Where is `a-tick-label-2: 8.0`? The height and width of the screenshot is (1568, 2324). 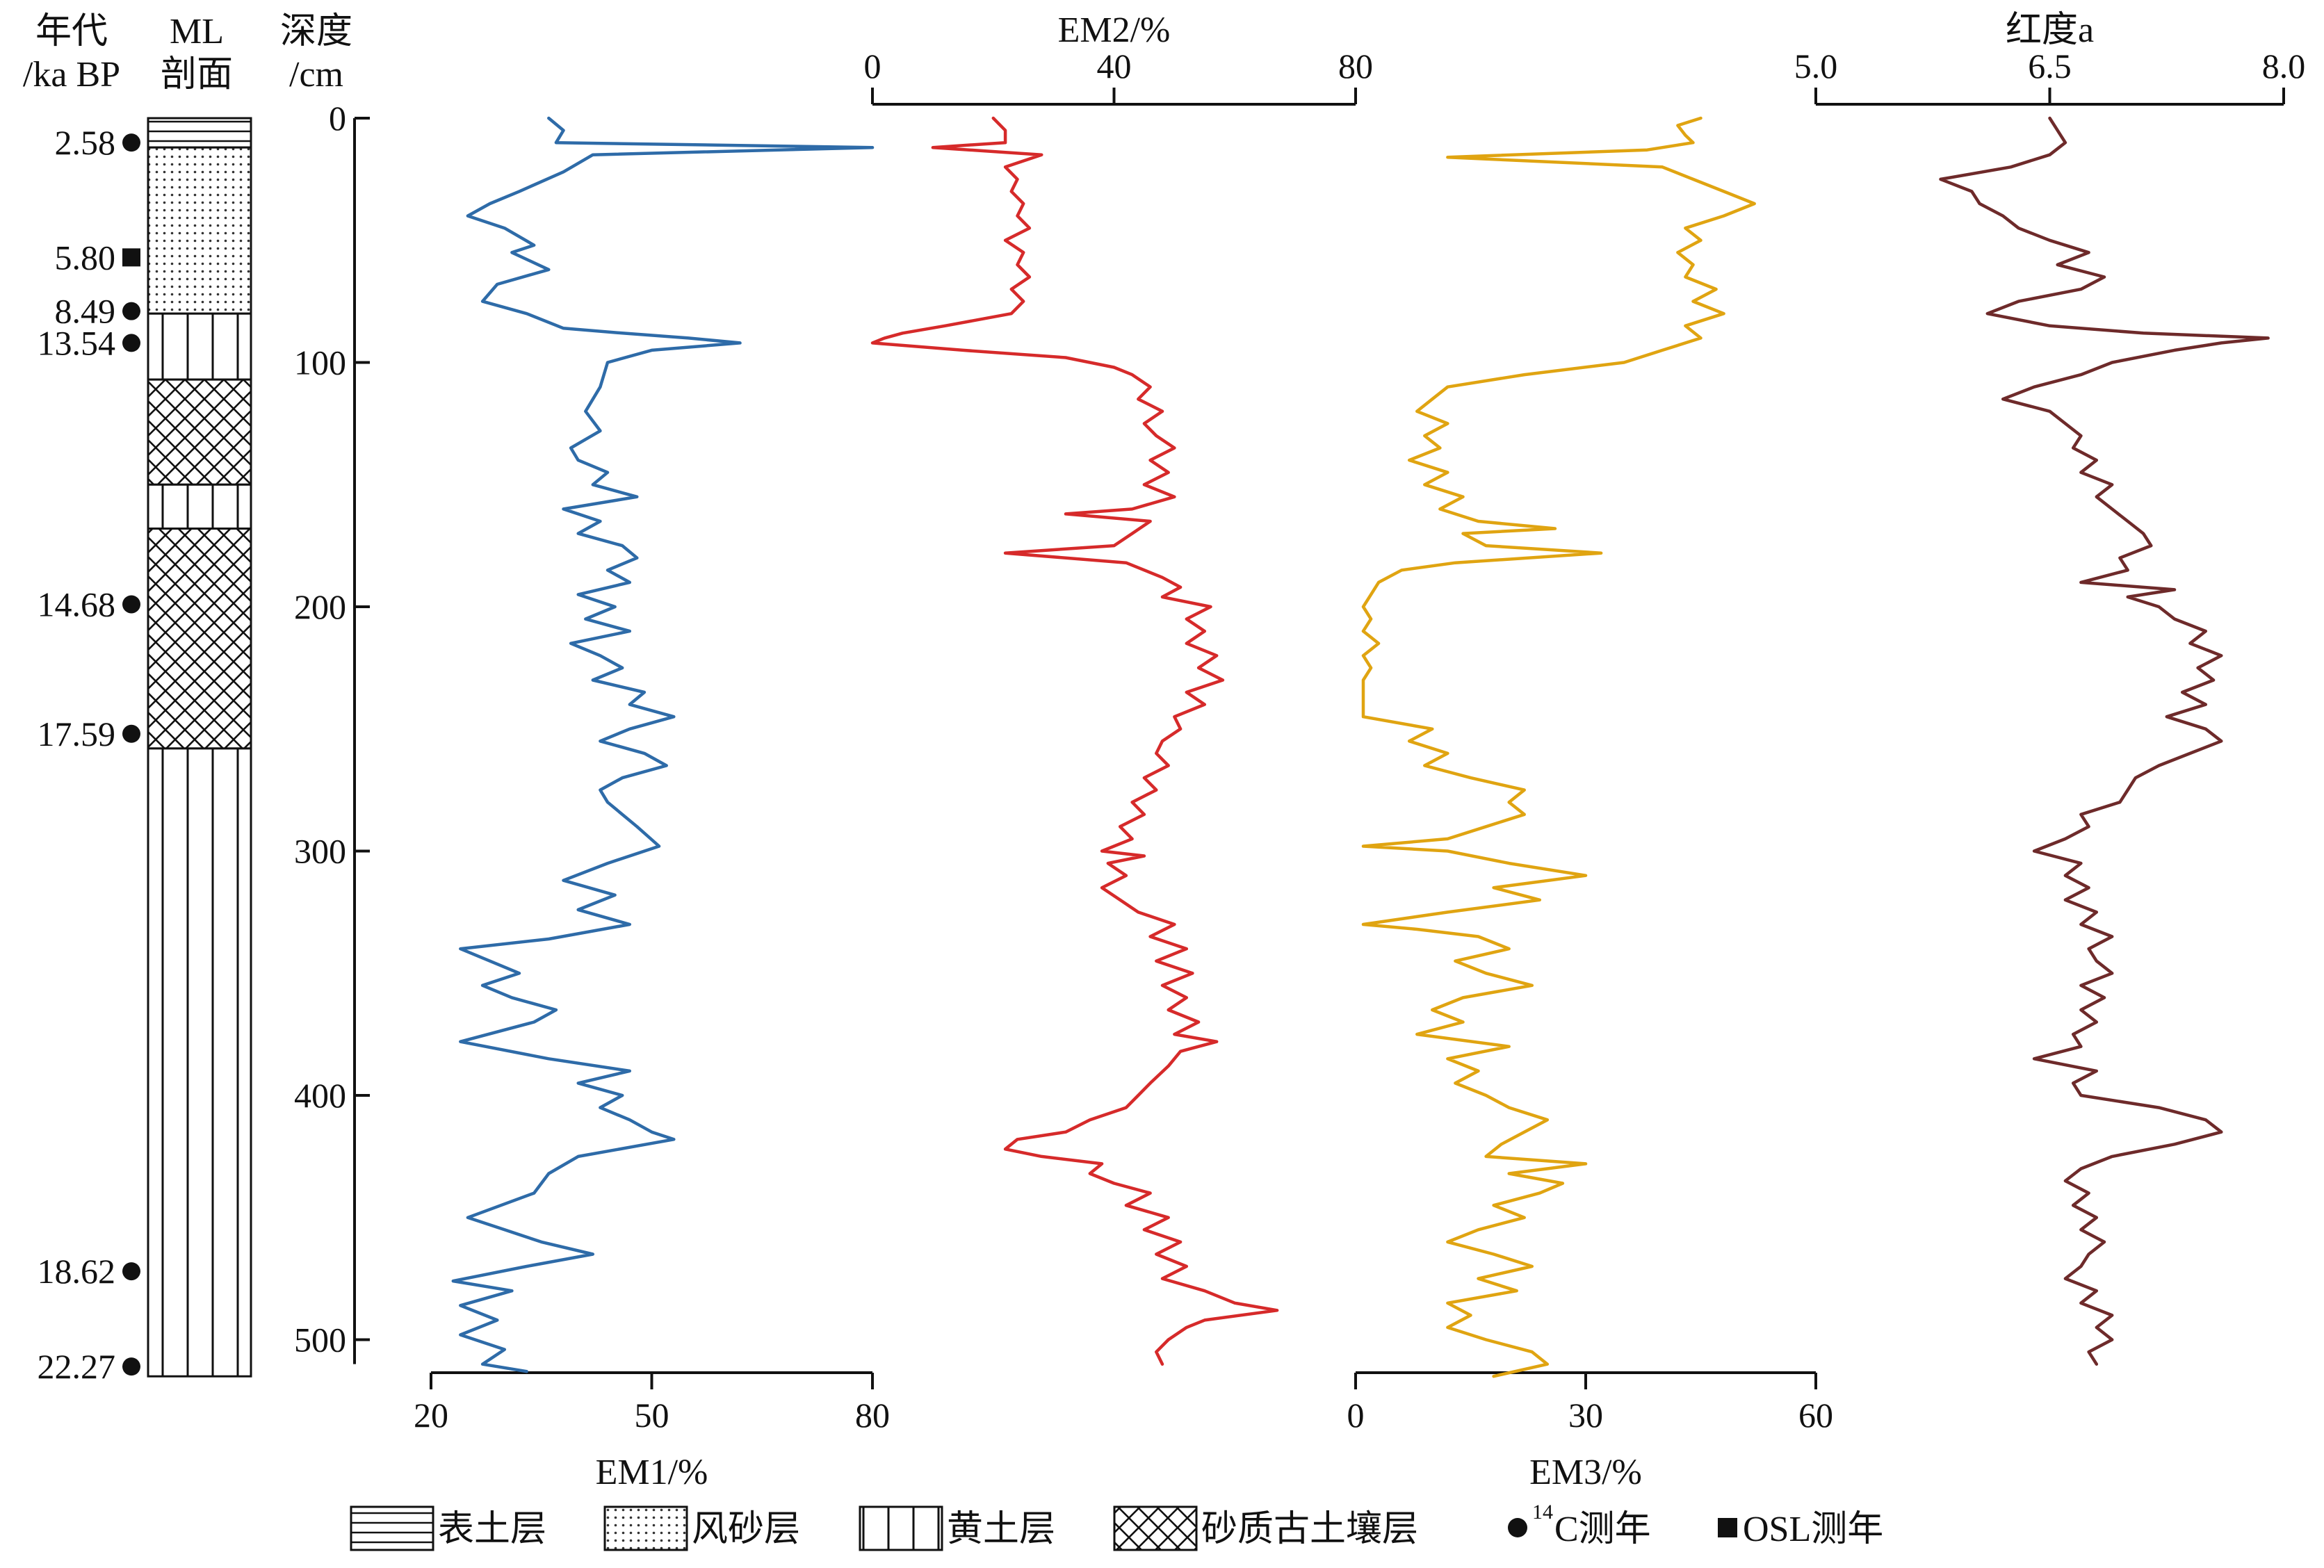
a-tick-label-2: 8.0 is located at coordinates (2284, 66).